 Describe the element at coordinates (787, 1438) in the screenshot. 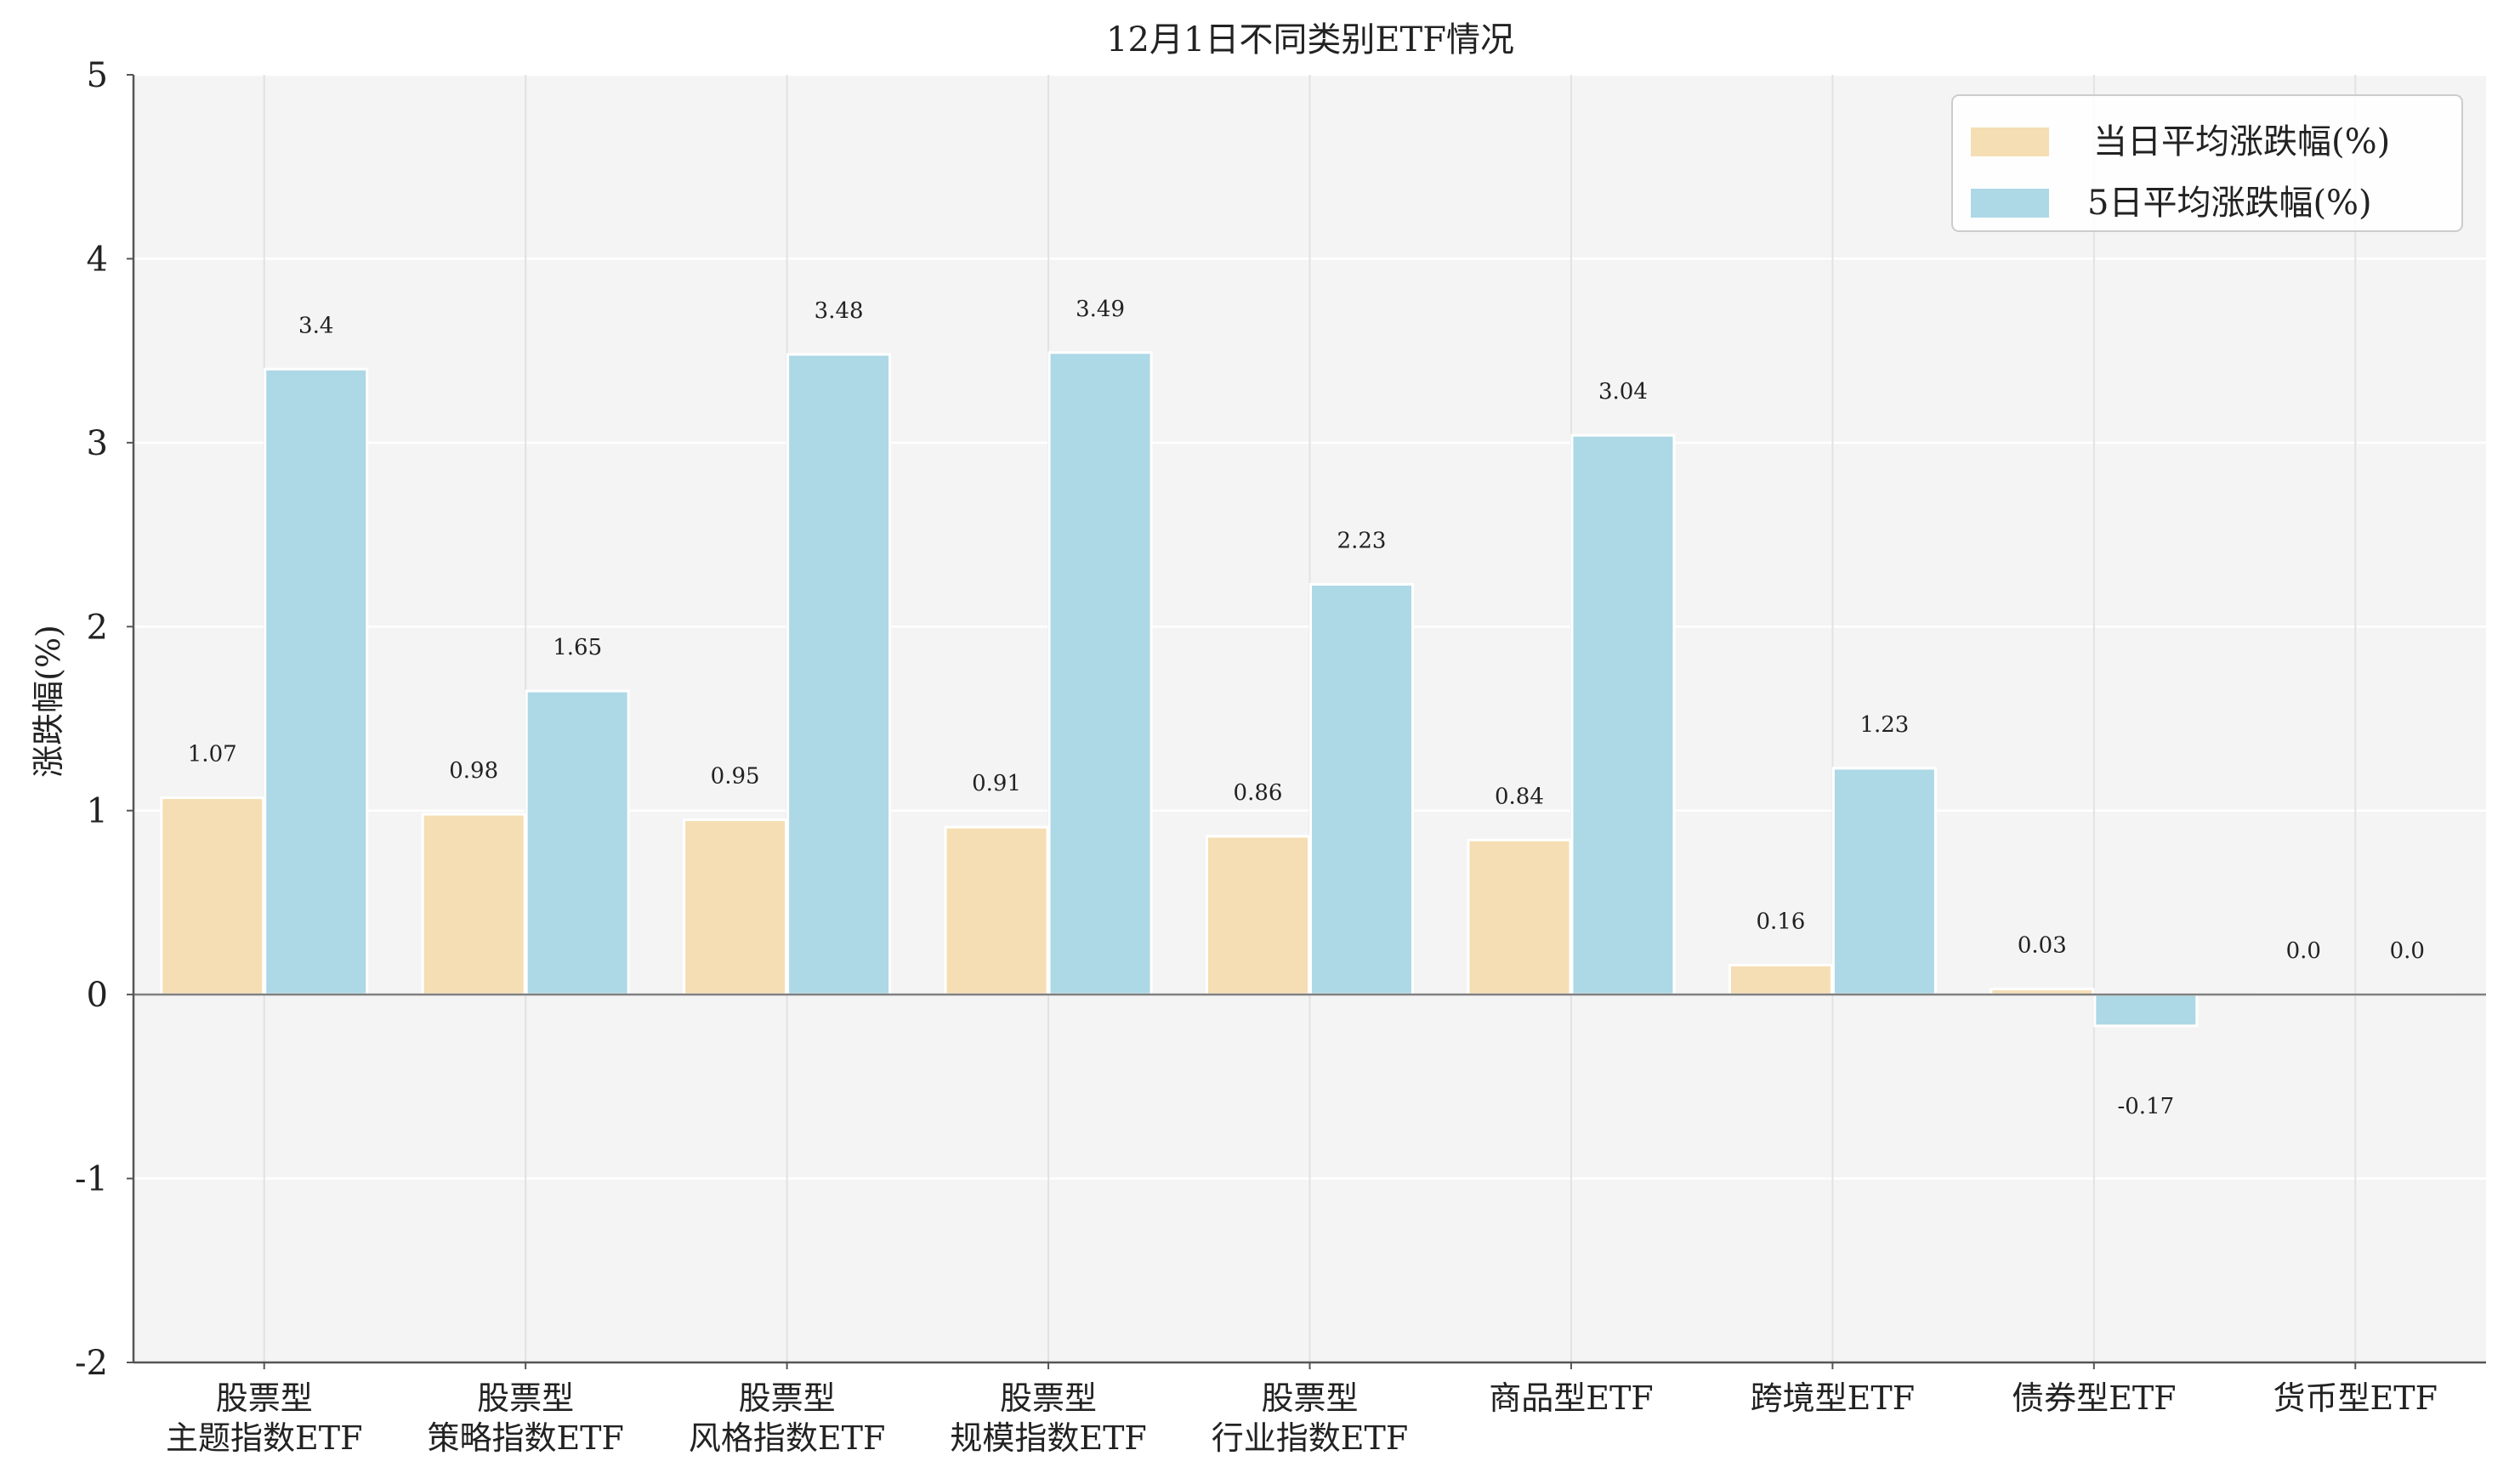

I see `x-tick-label: 风格指数ETF` at that location.